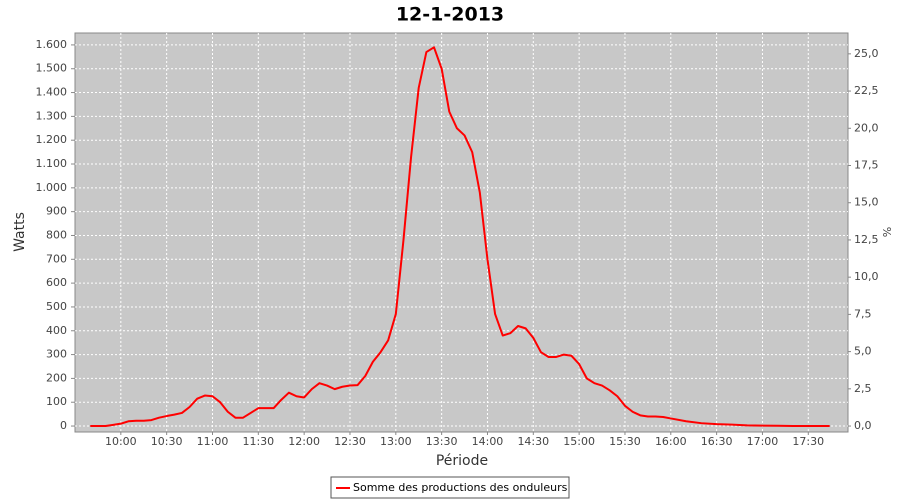 The width and height of the screenshot is (900, 504). What do you see at coordinates (258, 441) in the screenshot?
I see `x-tick-label: 11:30` at bounding box center [258, 441].